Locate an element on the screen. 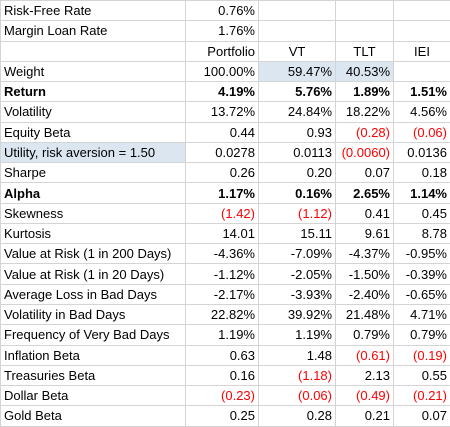 The width and height of the screenshot is (450, 427). cell: (0.28) is located at coordinates (365, 132).